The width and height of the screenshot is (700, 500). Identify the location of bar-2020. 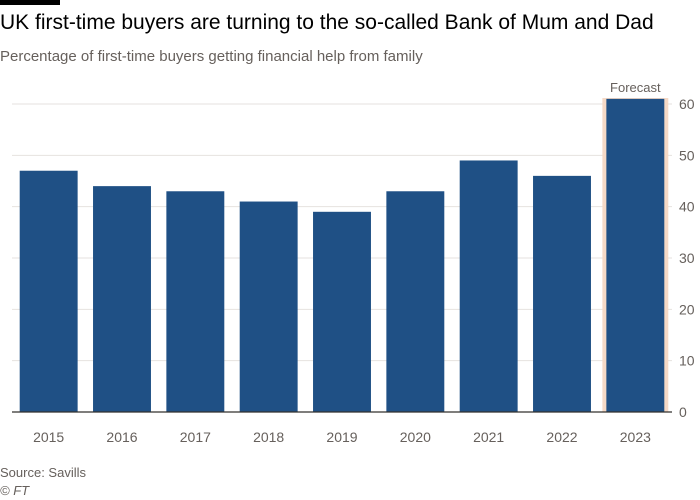
(415, 301).